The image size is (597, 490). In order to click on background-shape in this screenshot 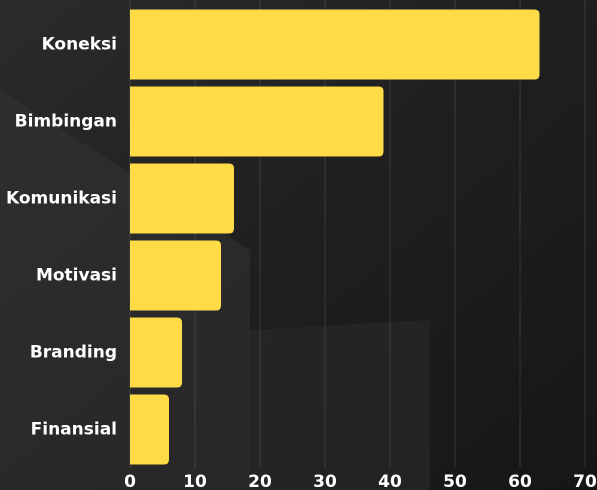, I will do `click(340, 405)`.